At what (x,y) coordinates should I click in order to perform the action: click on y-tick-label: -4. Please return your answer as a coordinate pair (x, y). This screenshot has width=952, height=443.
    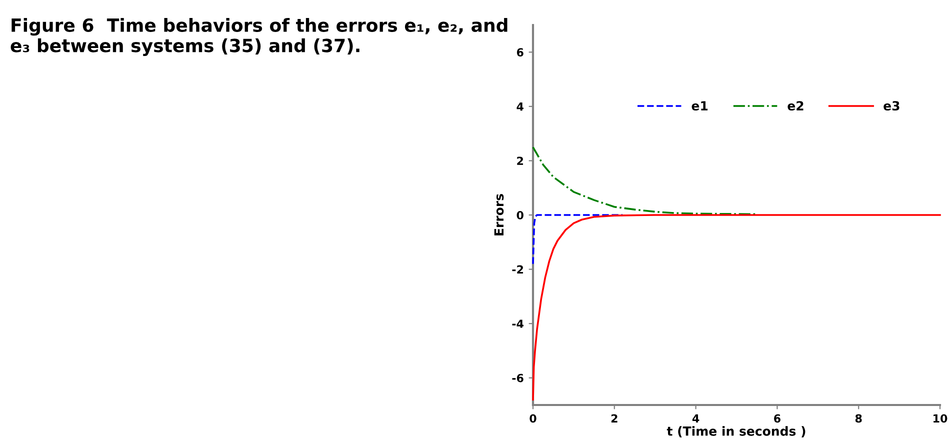
    Looking at the image, I should click on (518, 324).